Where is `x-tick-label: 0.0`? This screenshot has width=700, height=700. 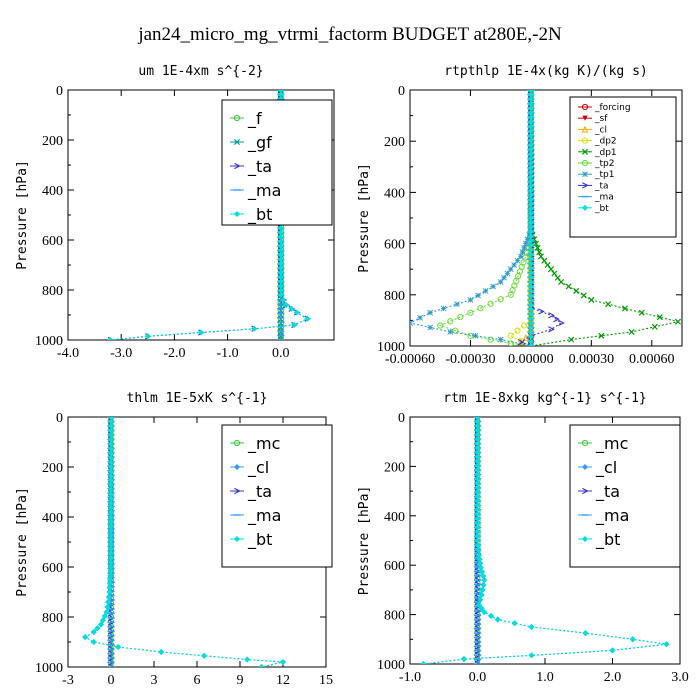
x-tick-label: 0.0 is located at coordinates (478, 677).